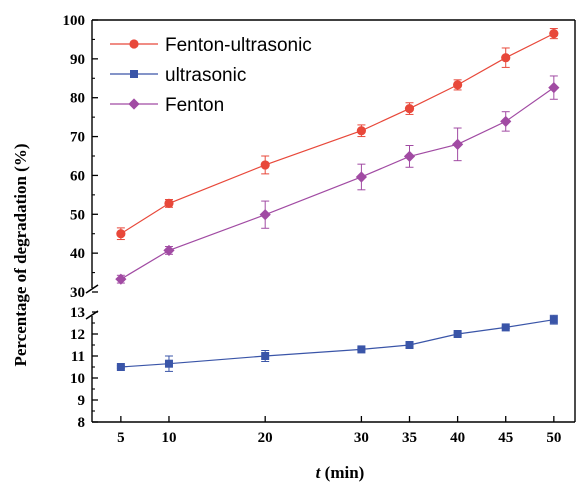 This screenshot has height=486, width=578. Describe the element at coordinates (77, 215) in the screenshot. I see `y-upper-tick-label: 50` at that location.